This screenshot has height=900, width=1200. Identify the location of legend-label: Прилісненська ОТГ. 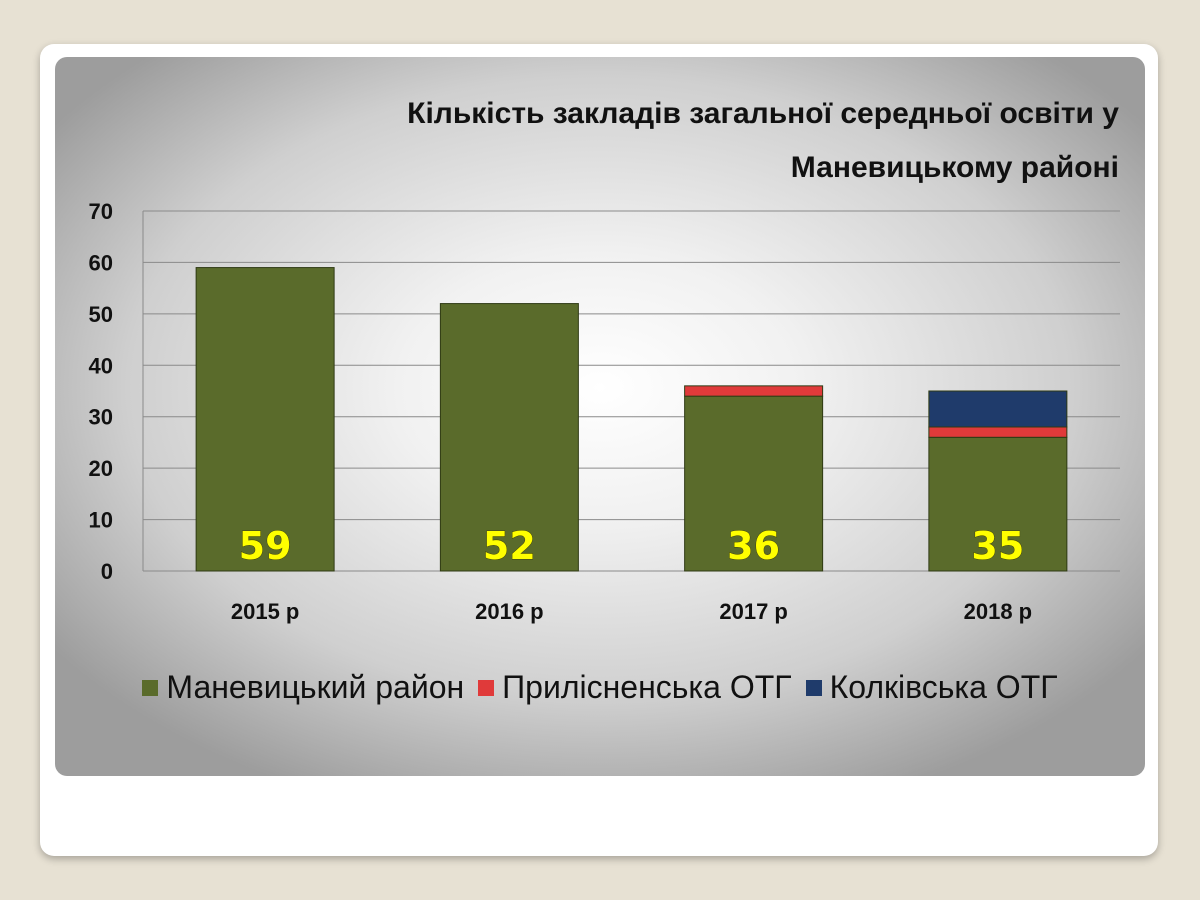
(647, 687).